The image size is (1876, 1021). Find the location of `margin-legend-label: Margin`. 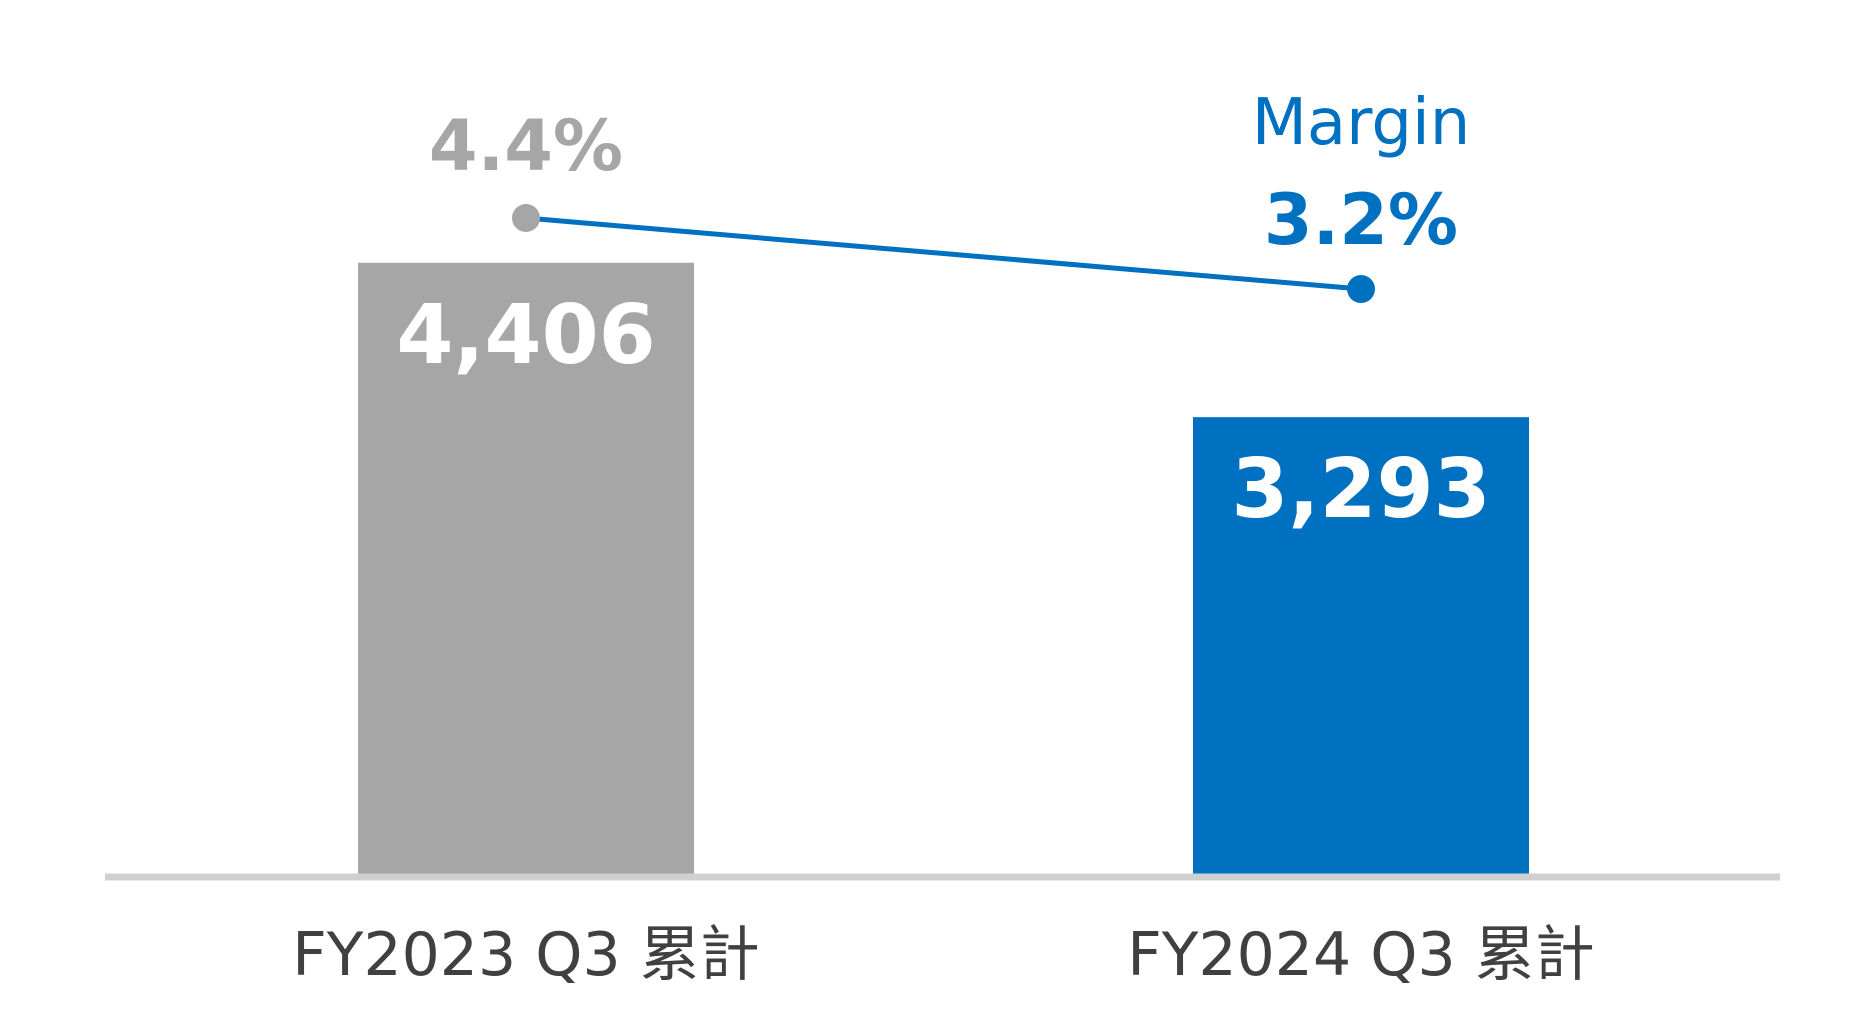

margin-legend-label: Margin is located at coordinates (1361, 123).